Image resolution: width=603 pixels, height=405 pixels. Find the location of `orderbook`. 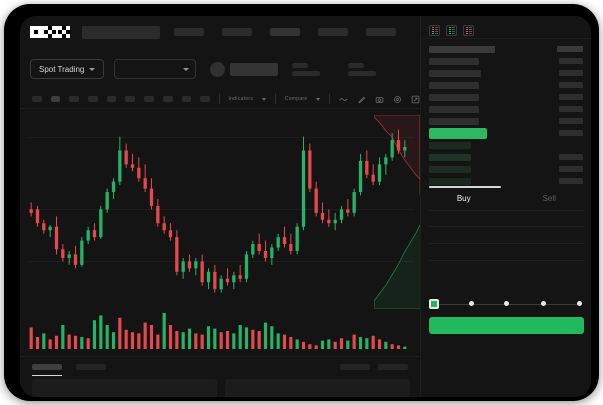

orderbook is located at coordinates (506, 112).